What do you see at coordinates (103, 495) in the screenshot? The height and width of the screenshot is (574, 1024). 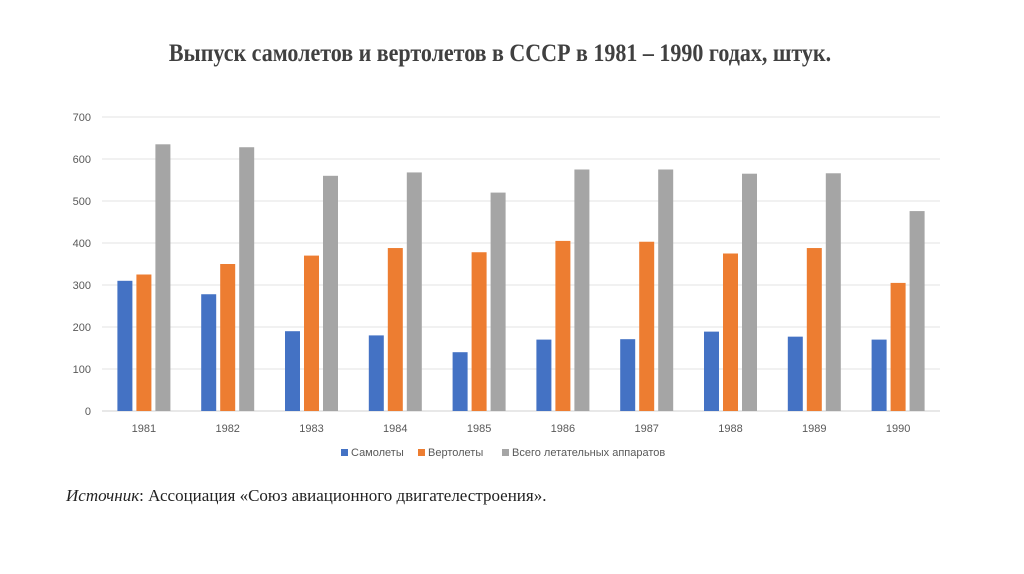 I see `source-label: Источник` at bounding box center [103, 495].